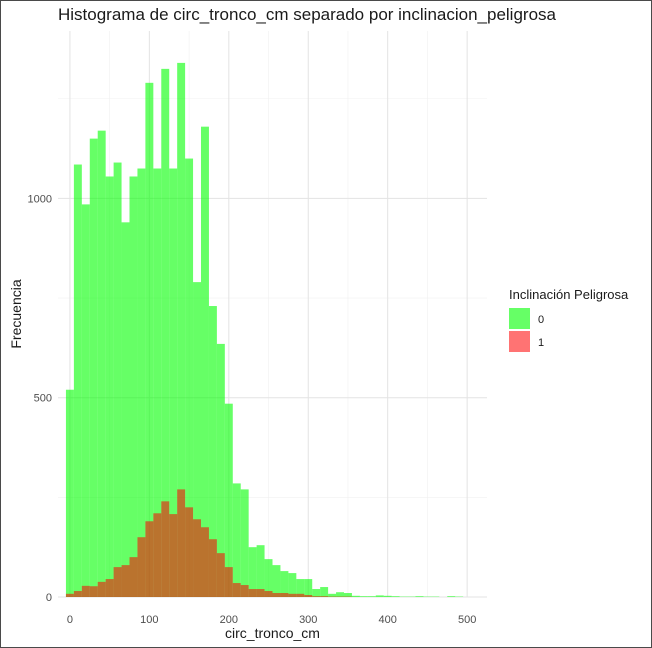  Describe the element at coordinates (541, 320) in the screenshot. I see `legend-label-0: 0` at that location.